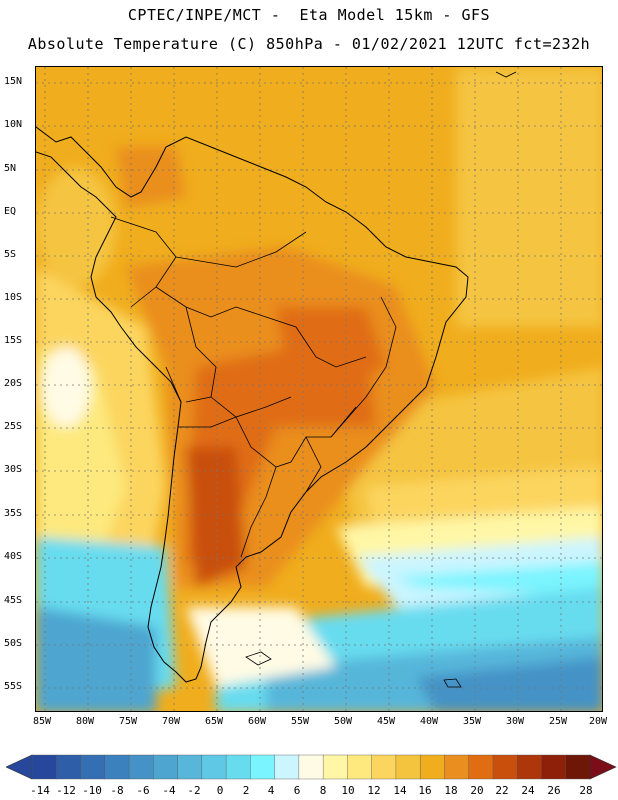  Describe the element at coordinates (309, 15) in the screenshot. I see `title-line-1: CPTEC/INPE/MCT - Eta Model 15km - GFS` at that location.